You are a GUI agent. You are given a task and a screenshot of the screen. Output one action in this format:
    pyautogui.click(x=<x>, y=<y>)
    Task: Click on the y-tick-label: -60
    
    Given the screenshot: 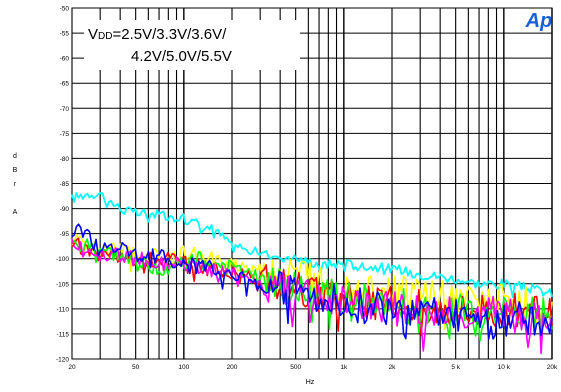 What is the action you would take?
    pyautogui.click(x=65, y=59)
    